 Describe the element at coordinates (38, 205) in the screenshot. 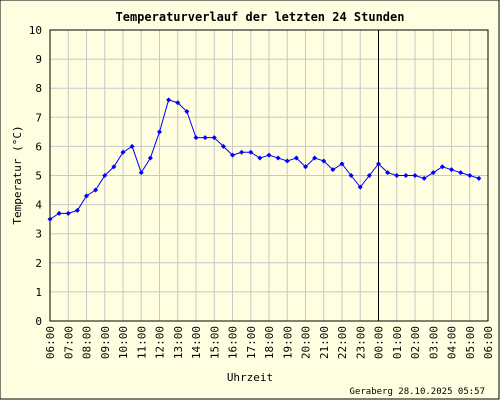

I see `y-tick-label: 4` at that location.